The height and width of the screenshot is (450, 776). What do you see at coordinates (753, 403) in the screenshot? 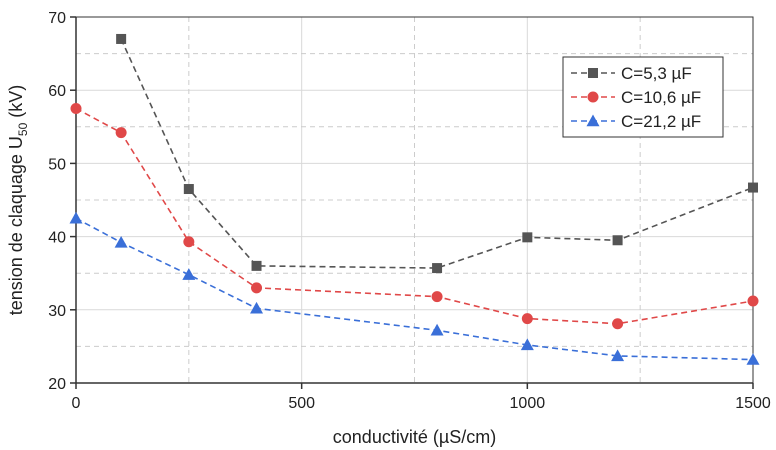
I see `x-tick-label: 1500` at bounding box center [753, 403].